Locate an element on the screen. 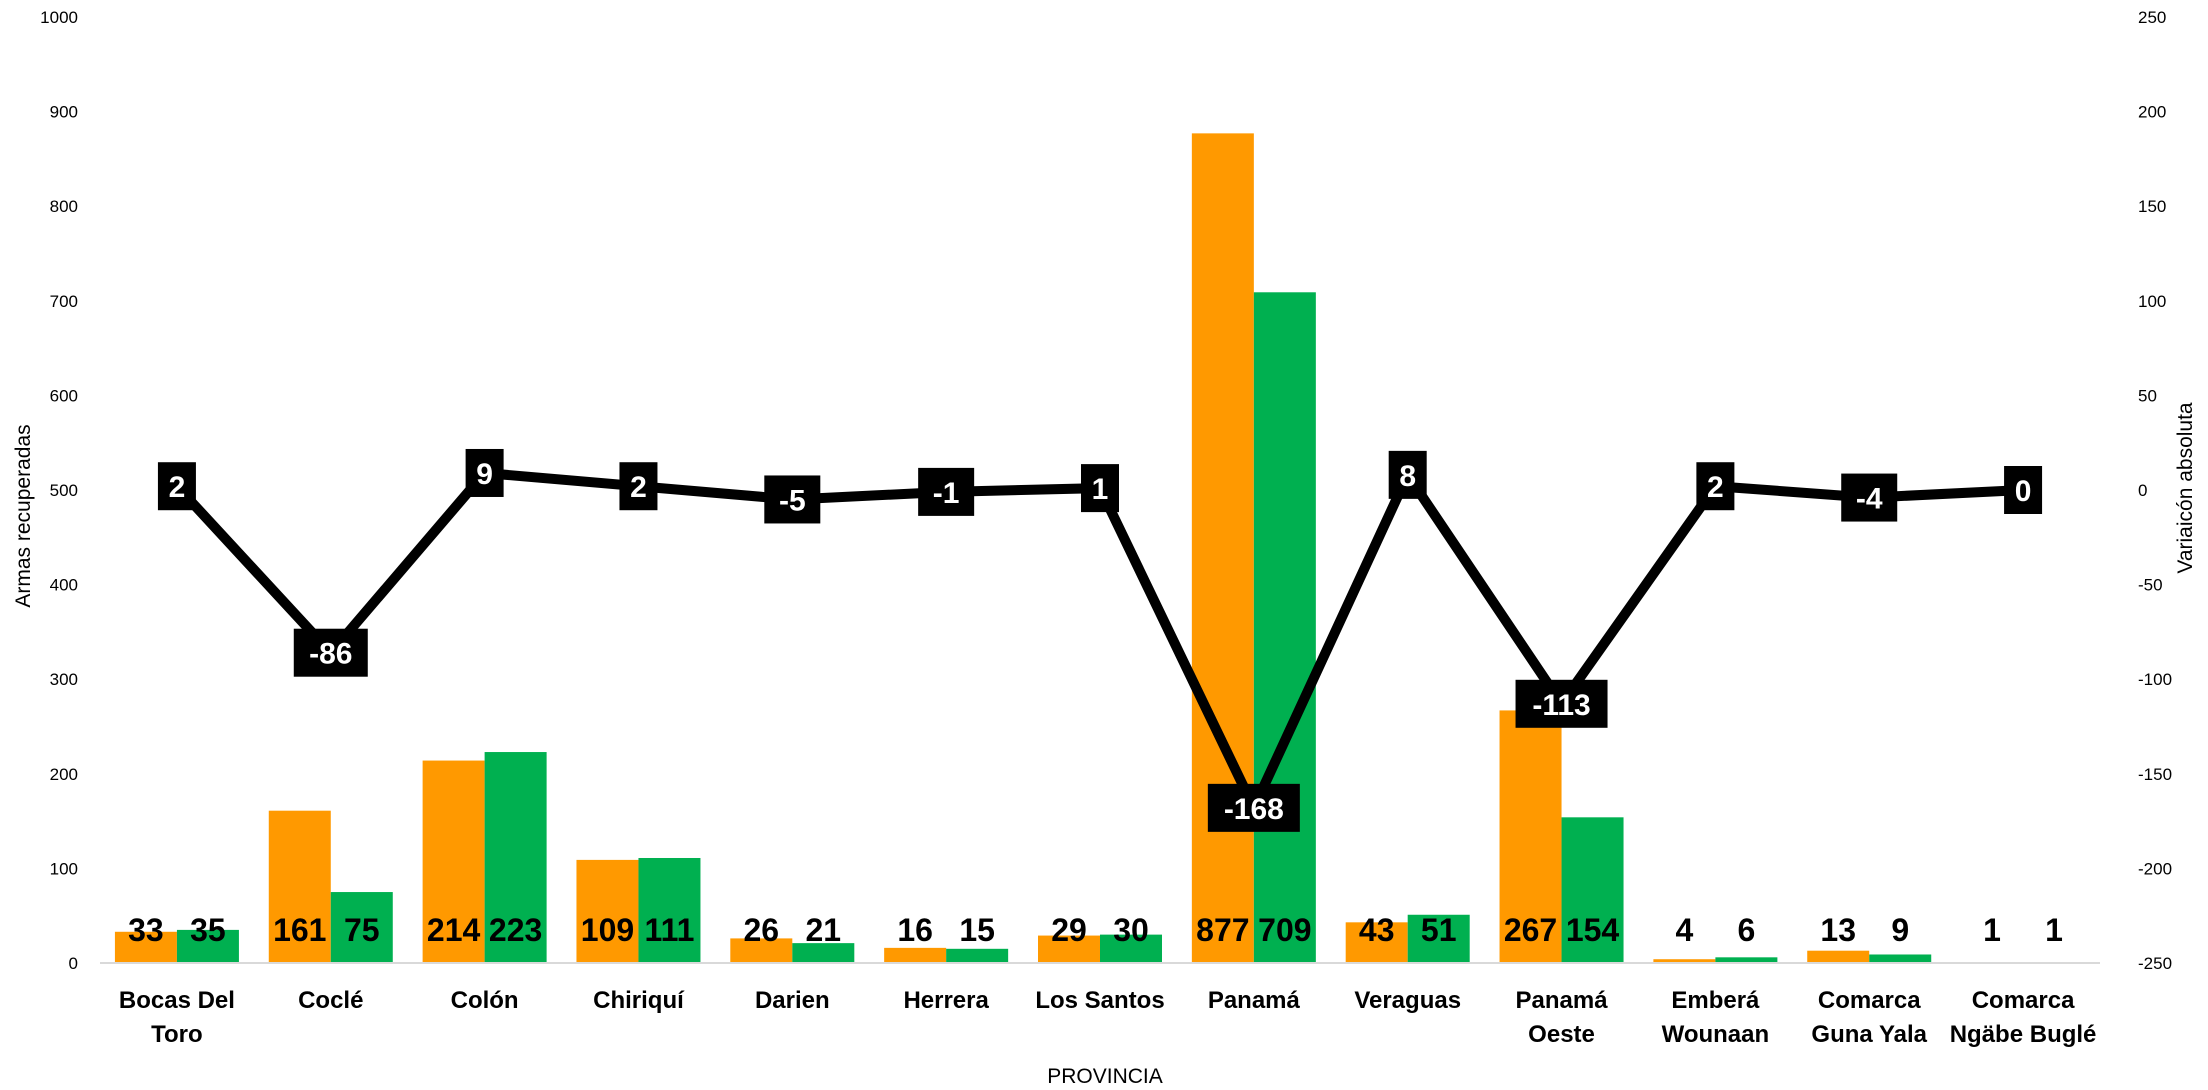 Image resolution: width=2208 pixels, height=1090 pixels. variation-data-label: 0 is located at coordinates (2023, 491).